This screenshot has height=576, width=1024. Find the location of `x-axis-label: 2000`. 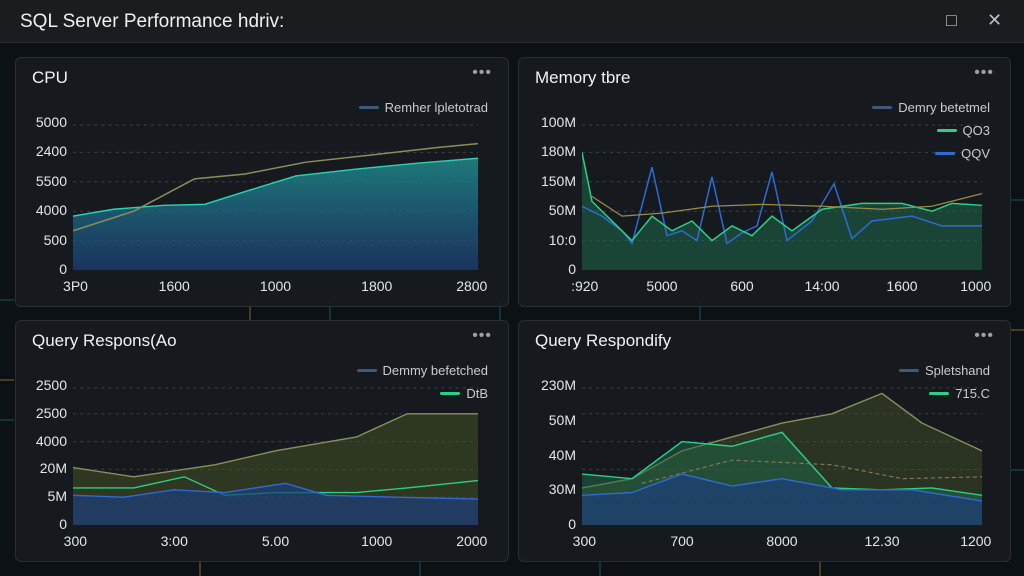

x-axis-label: 2000 is located at coordinates (472, 541).